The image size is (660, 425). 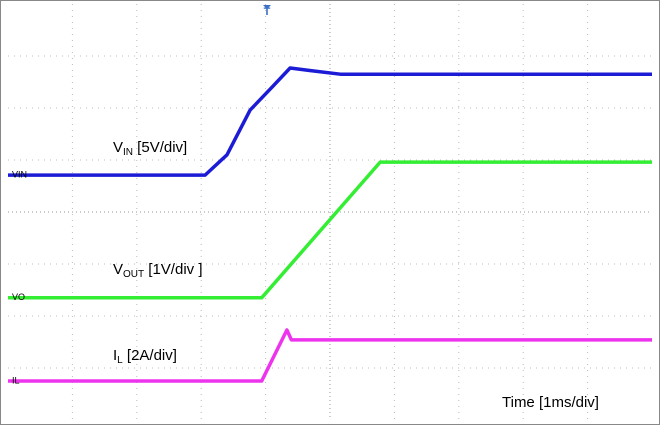 I want to click on label-rest: [1V/div ], so click(x=173, y=269).